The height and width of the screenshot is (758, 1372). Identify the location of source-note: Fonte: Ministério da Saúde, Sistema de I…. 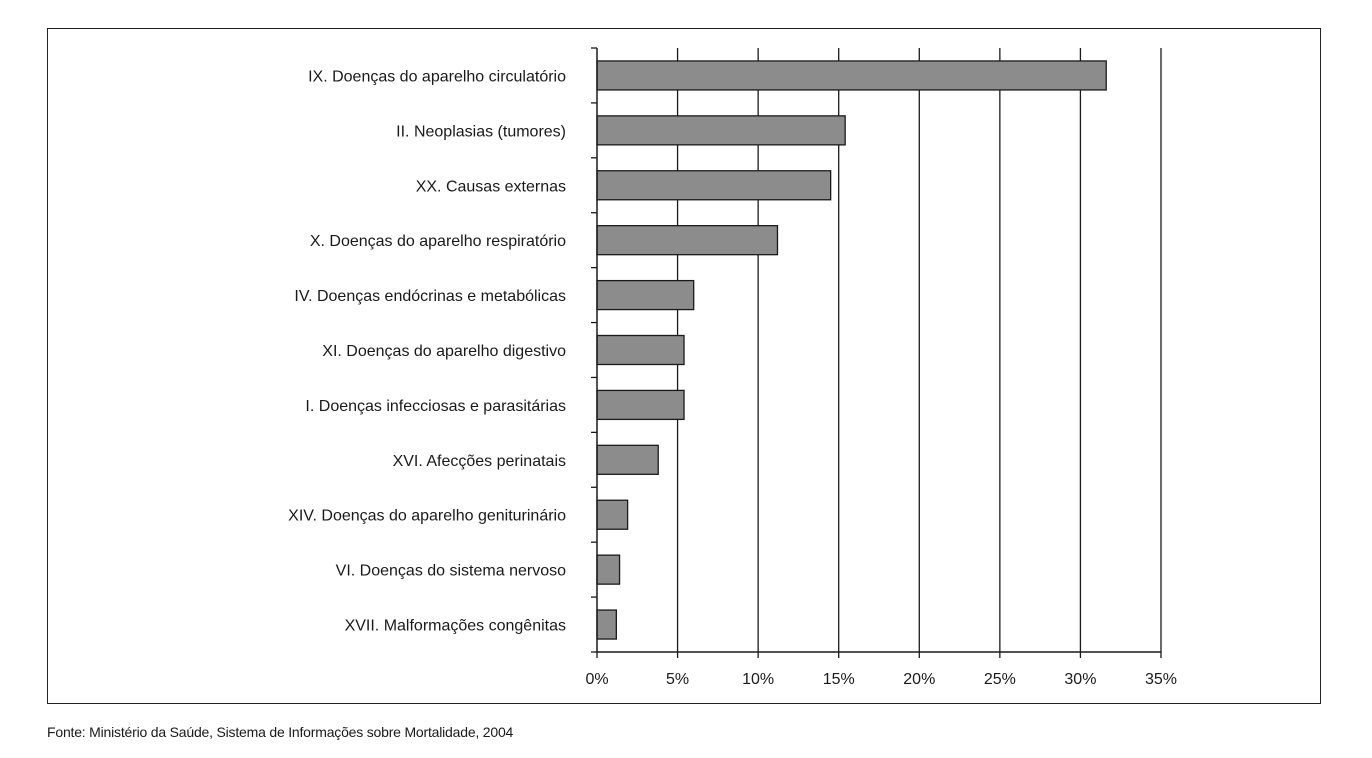
(280, 732).